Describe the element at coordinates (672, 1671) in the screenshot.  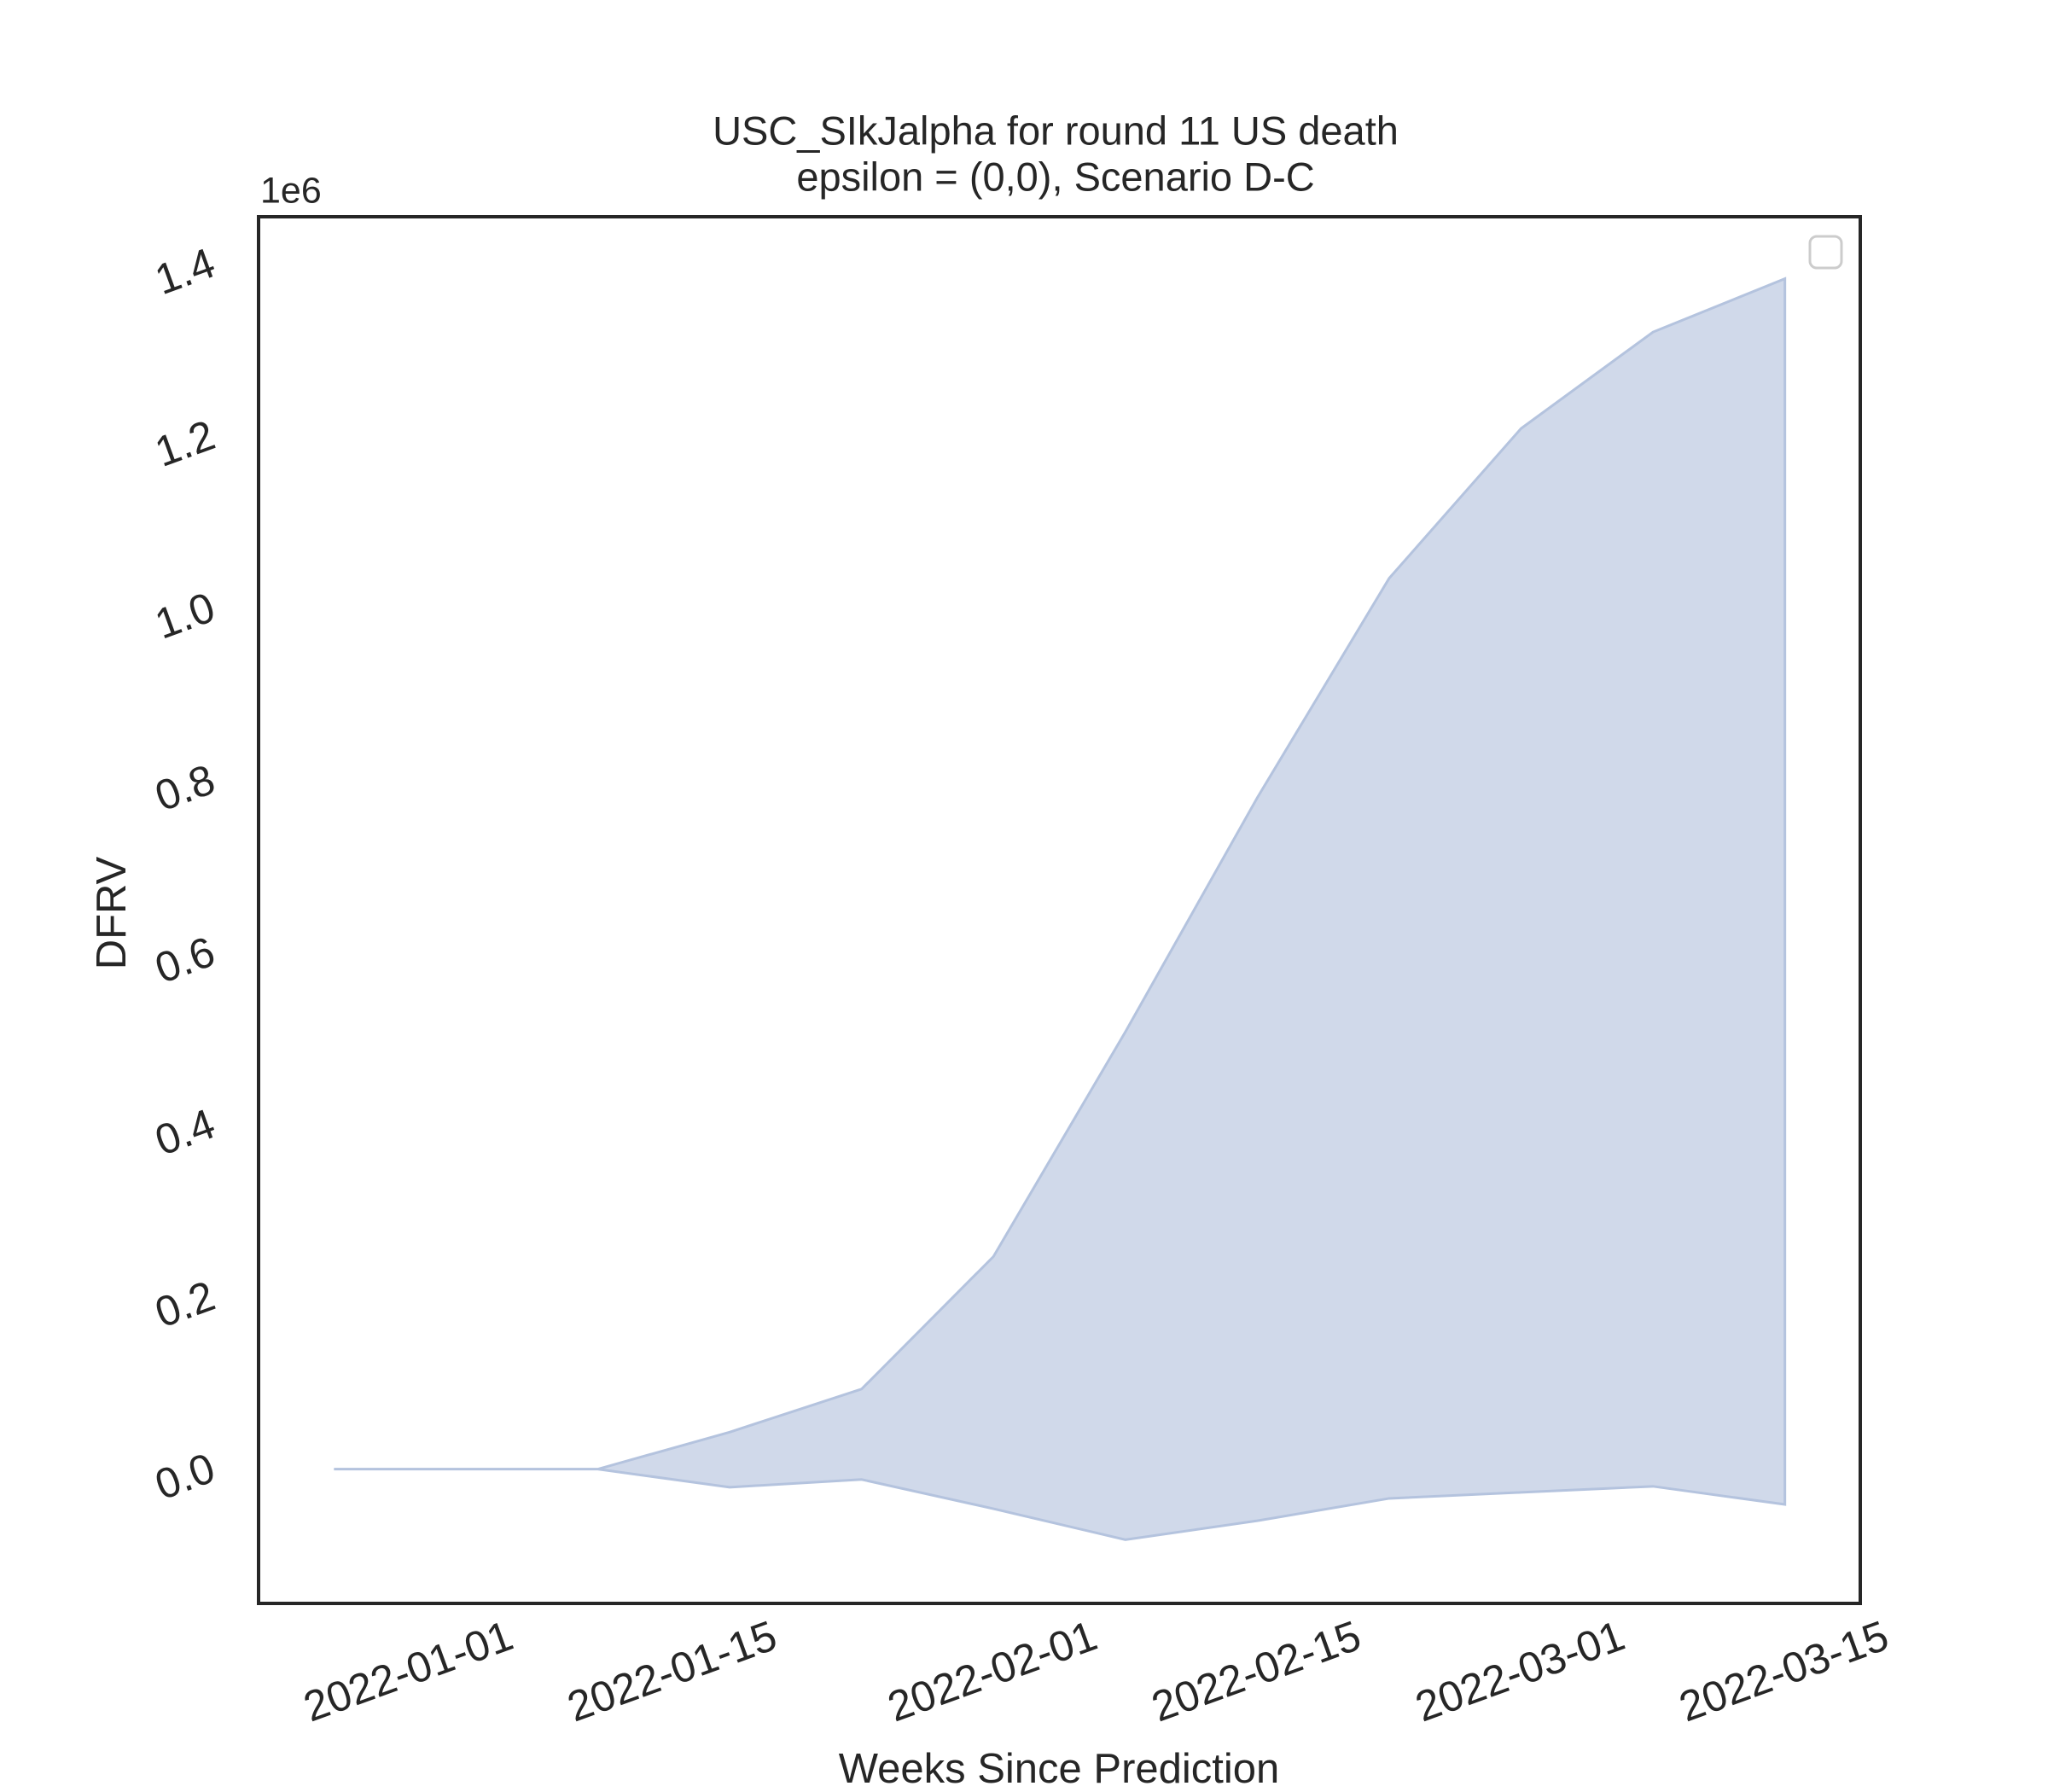
I see `x-tick-label: 2022-01-15` at that location.